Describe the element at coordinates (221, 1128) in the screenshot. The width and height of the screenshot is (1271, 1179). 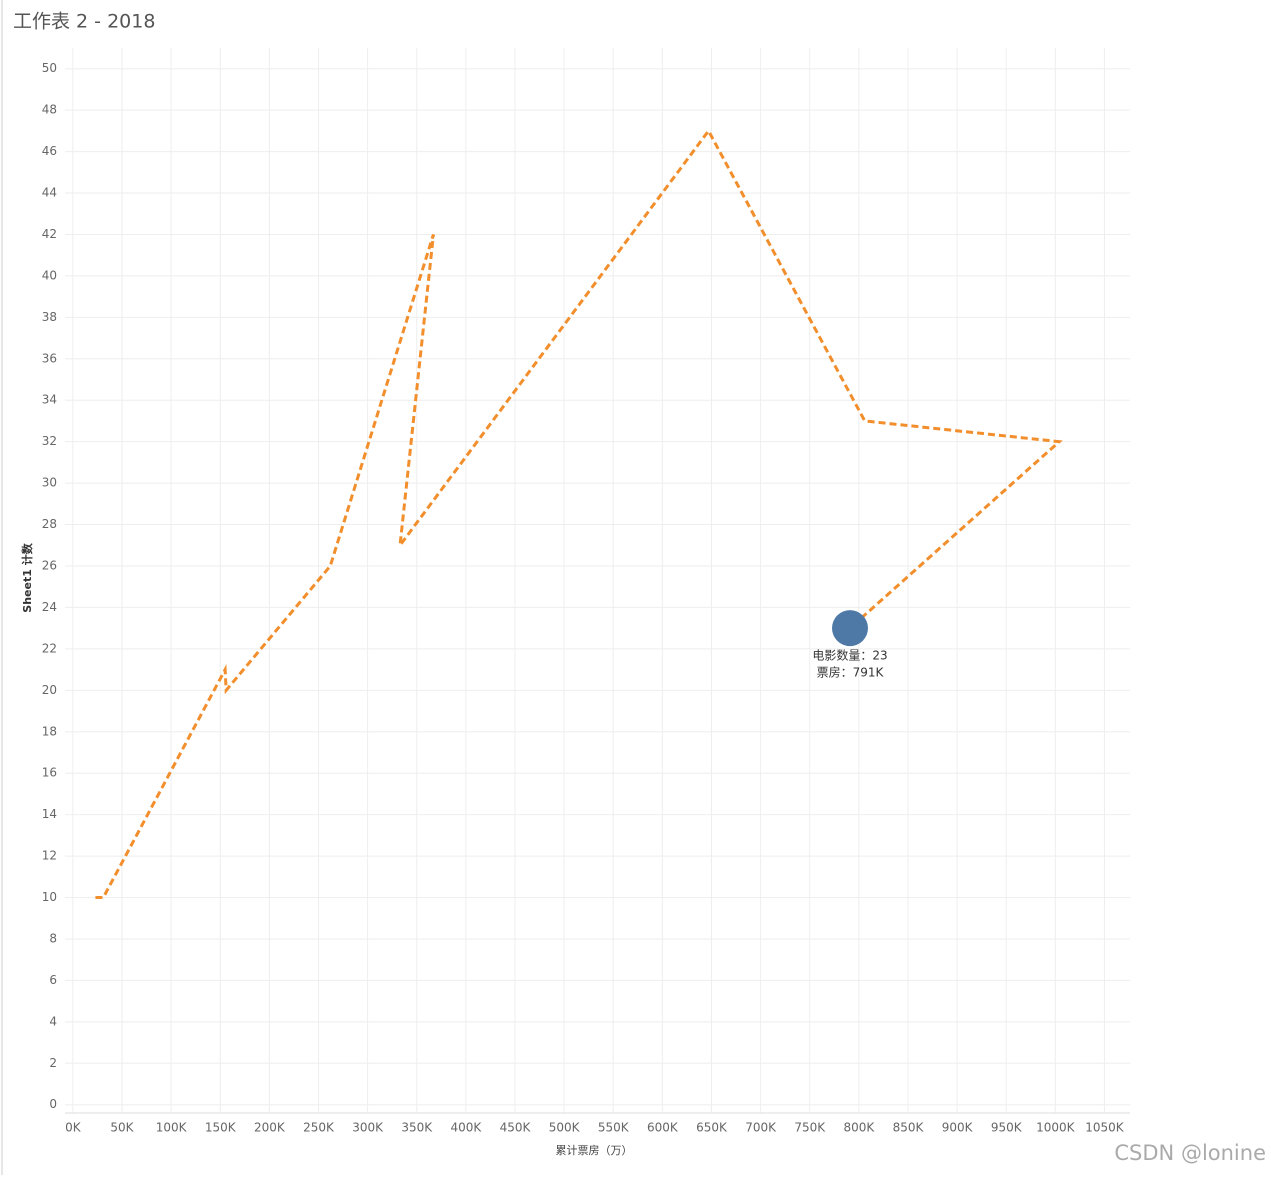
I see `x-tick-label: 150K` at that location.